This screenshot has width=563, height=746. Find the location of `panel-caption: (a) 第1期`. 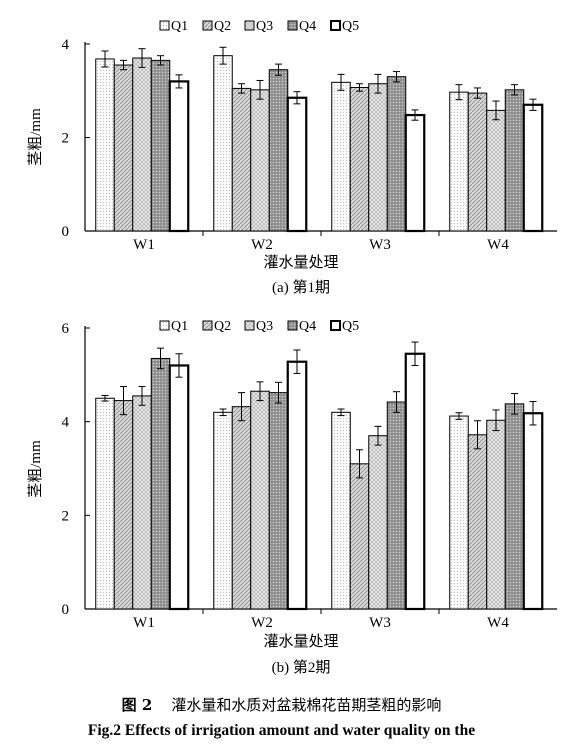

panel-caption: (a) 第1期 is located at coordinates (301, 287).